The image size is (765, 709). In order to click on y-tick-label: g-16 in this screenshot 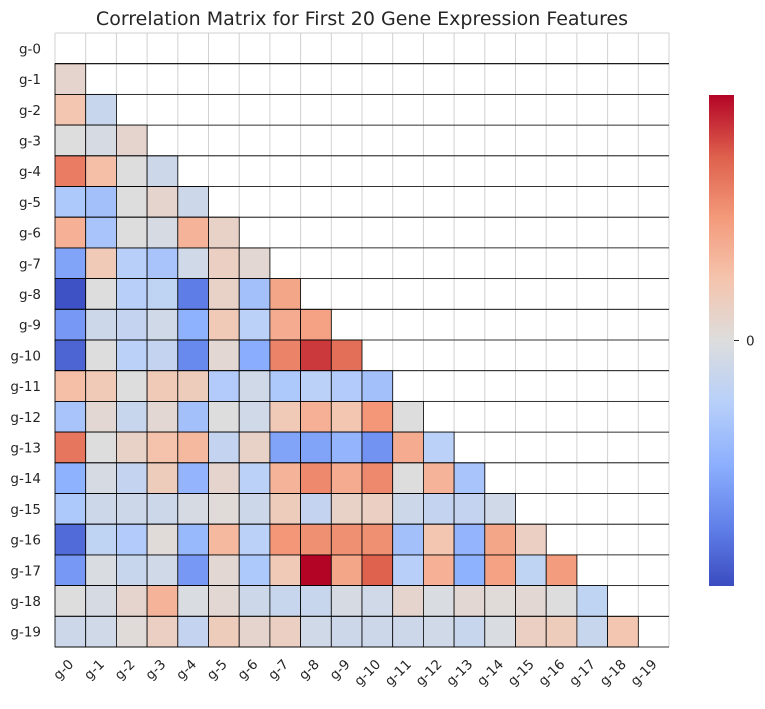, I will do `click(25, 541)`.